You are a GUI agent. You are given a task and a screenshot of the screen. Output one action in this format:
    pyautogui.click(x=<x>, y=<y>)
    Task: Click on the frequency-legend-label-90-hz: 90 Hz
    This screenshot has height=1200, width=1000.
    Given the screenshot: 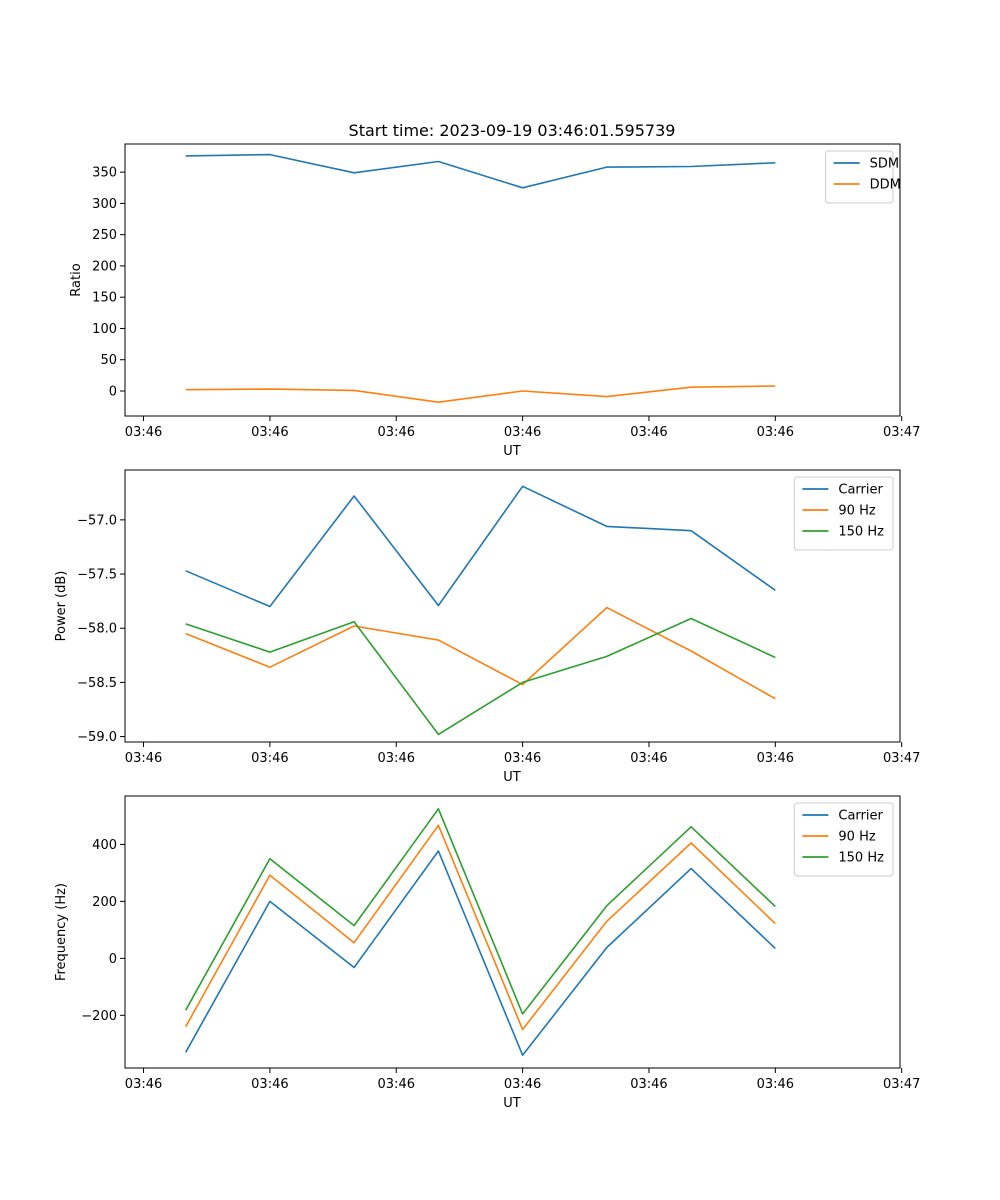 What is the action you would take?
    pyautogui.click(x=856, y=837)
    